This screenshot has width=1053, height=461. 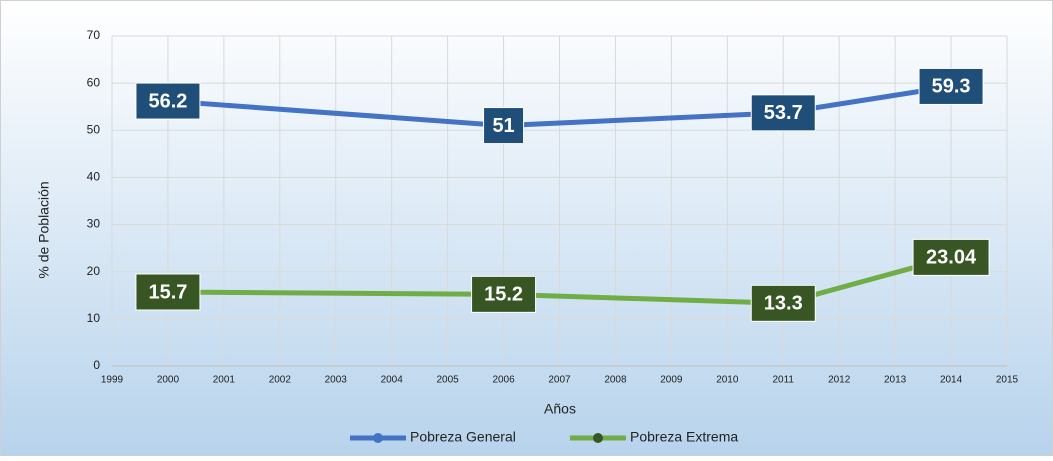 I want to click on x-tick-label: 2010, so click(x=727, y=380).